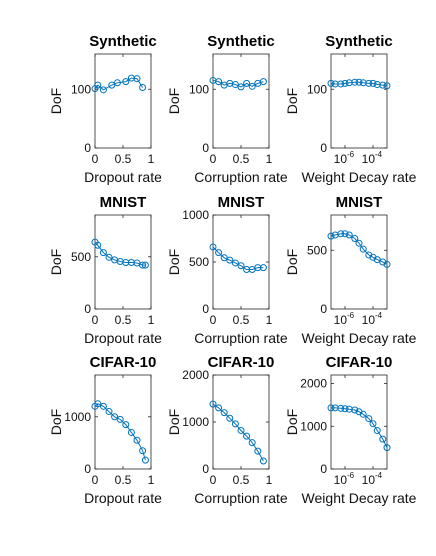 Image resolution: width=436 pixels, height=556 pixels. What do you see at coordinates (105, 270) in the screenshot?
I see `chart-panel: MNIST 0 500 0 0.5 1 Dropout rate DoF` at bounding box center [105, 270].